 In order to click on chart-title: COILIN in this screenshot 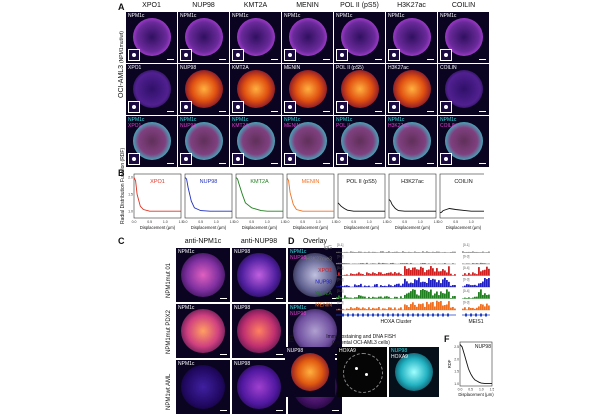, I will do `click(463, 182)`.